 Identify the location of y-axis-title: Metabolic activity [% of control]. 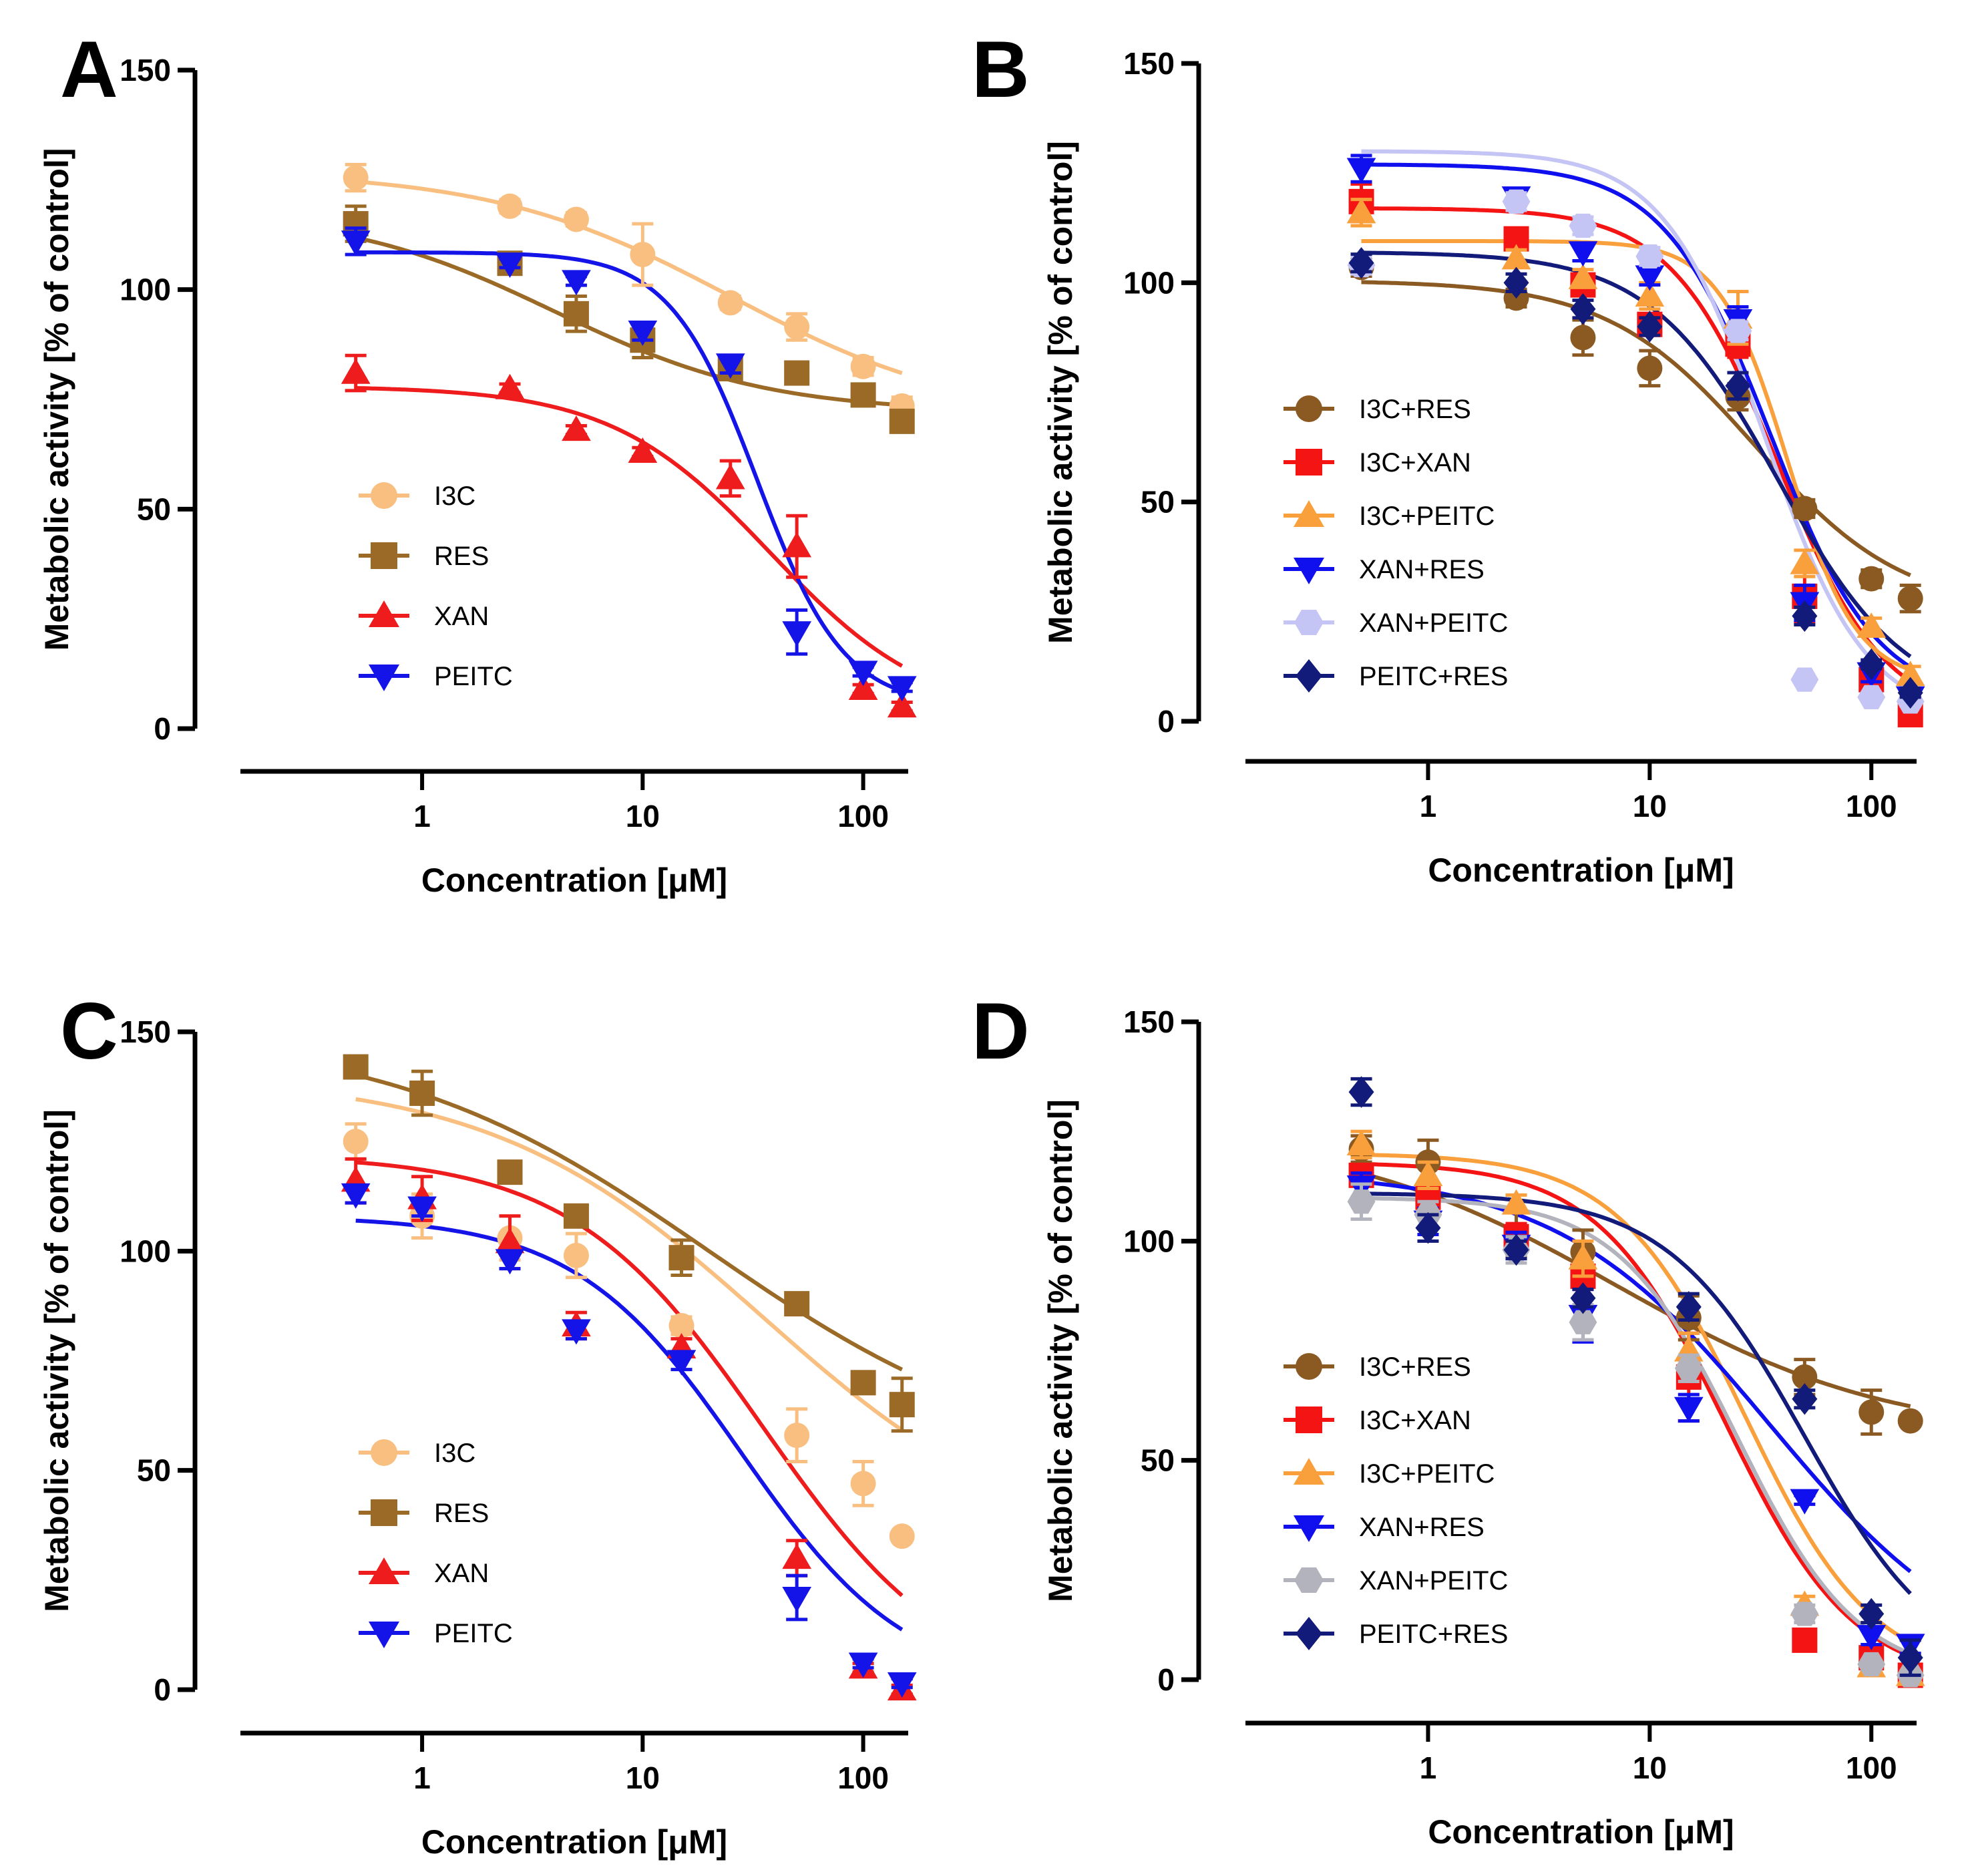
(1060, 393).